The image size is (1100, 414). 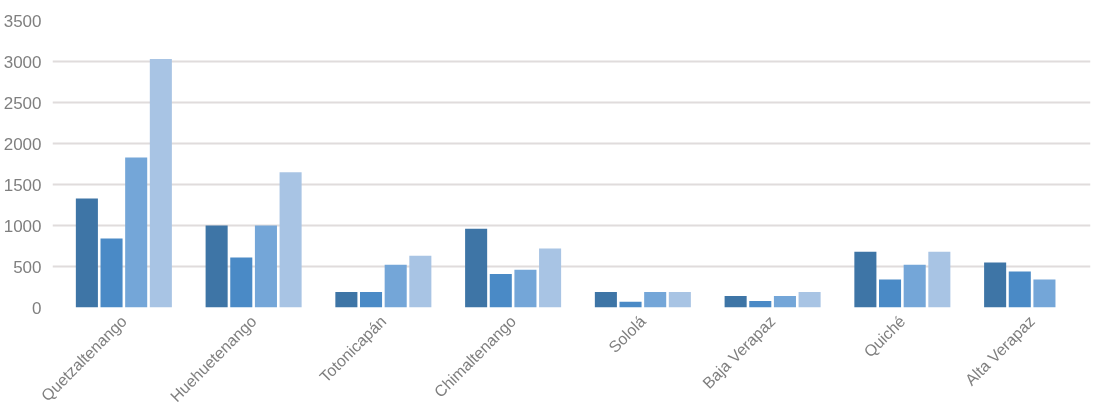 What do you see at coordinates (22, 103) in the screenshot?
I see `y-tick-label: 2500` at bounding box center [22, 103].